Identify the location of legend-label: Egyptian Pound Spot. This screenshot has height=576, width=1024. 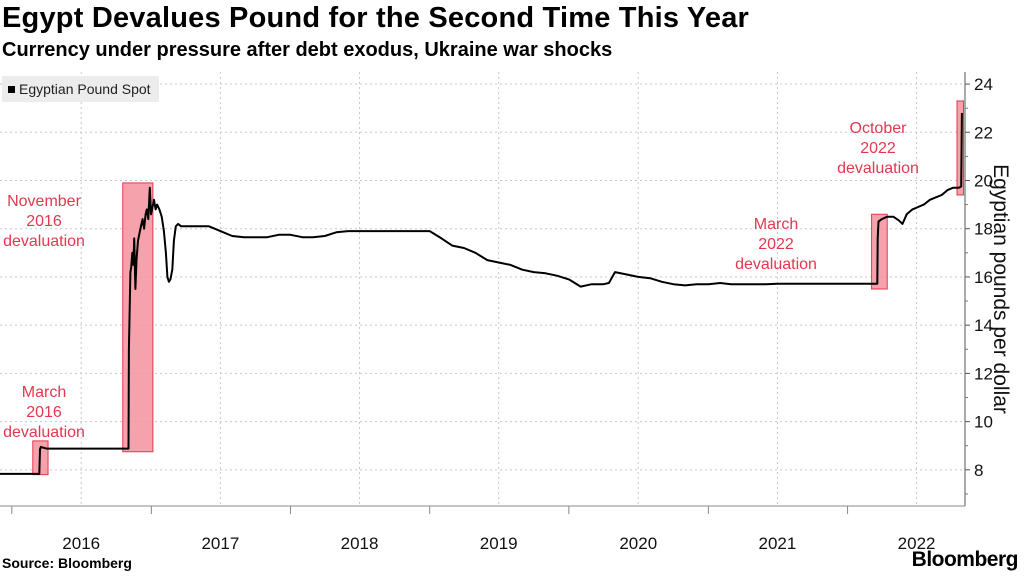
(85, 89).